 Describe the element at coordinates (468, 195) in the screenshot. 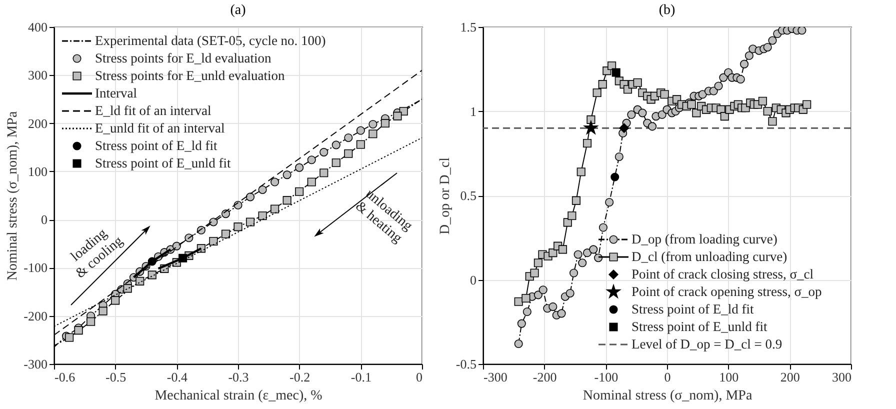

I see `y-tick-label: 0.5` at that location.